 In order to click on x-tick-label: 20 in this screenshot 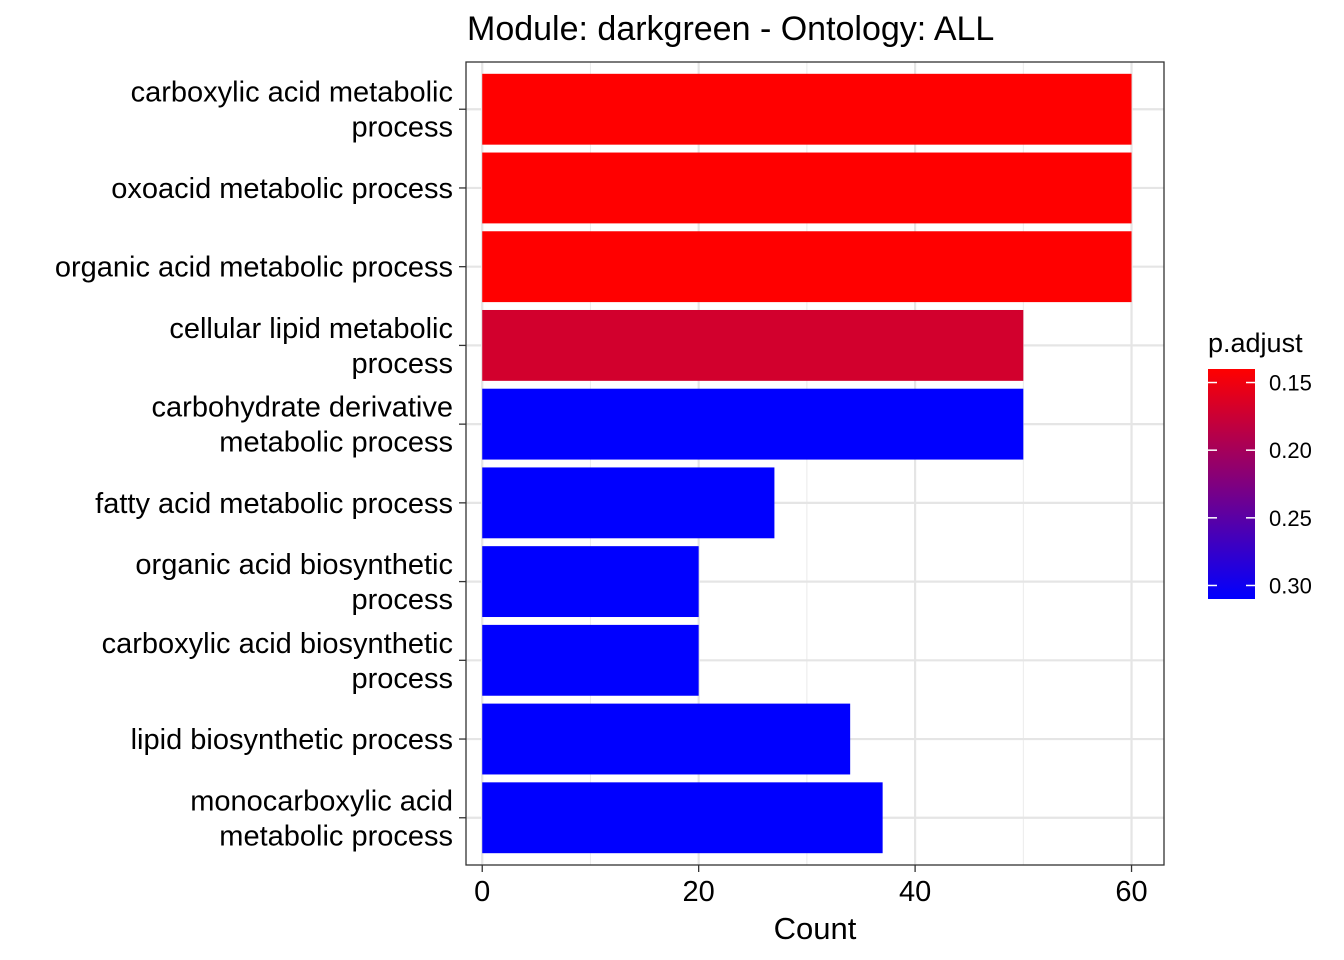, I will do `click(699, 892)`.